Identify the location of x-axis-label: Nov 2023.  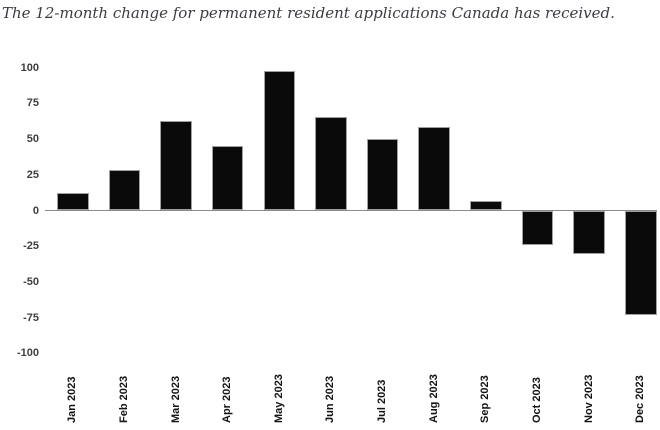
(588, 398).